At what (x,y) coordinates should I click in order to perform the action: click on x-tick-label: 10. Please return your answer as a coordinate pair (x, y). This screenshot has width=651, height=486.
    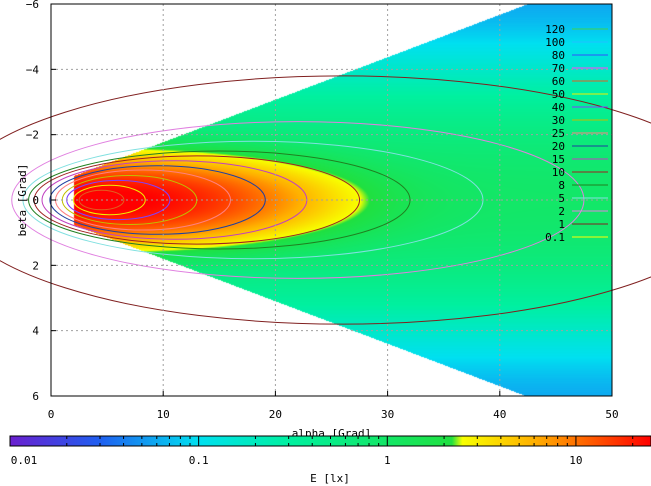
    Looking at the image, I should click on (163, 414).